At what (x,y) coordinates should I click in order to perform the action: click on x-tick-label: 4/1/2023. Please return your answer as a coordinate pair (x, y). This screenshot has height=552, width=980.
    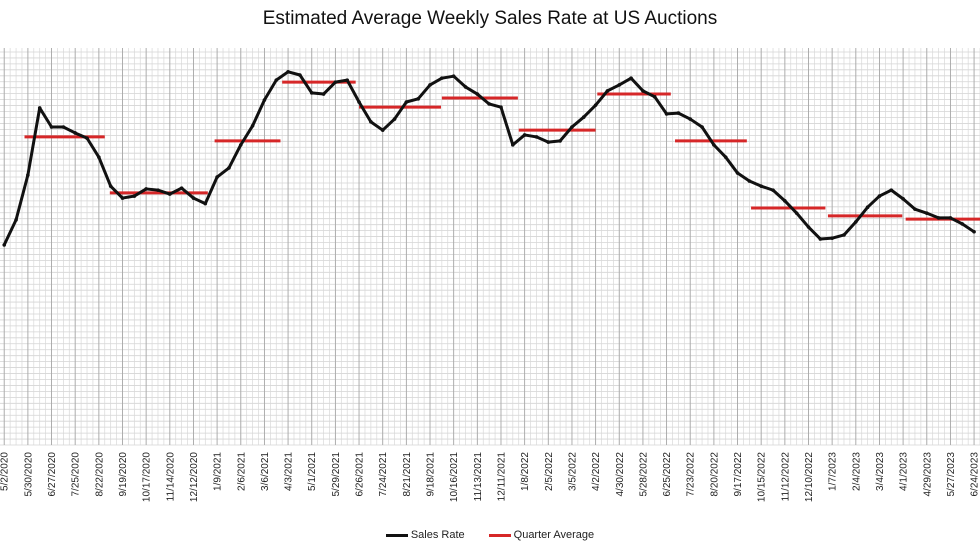
    Looking at the image, I should click on (904, 471).